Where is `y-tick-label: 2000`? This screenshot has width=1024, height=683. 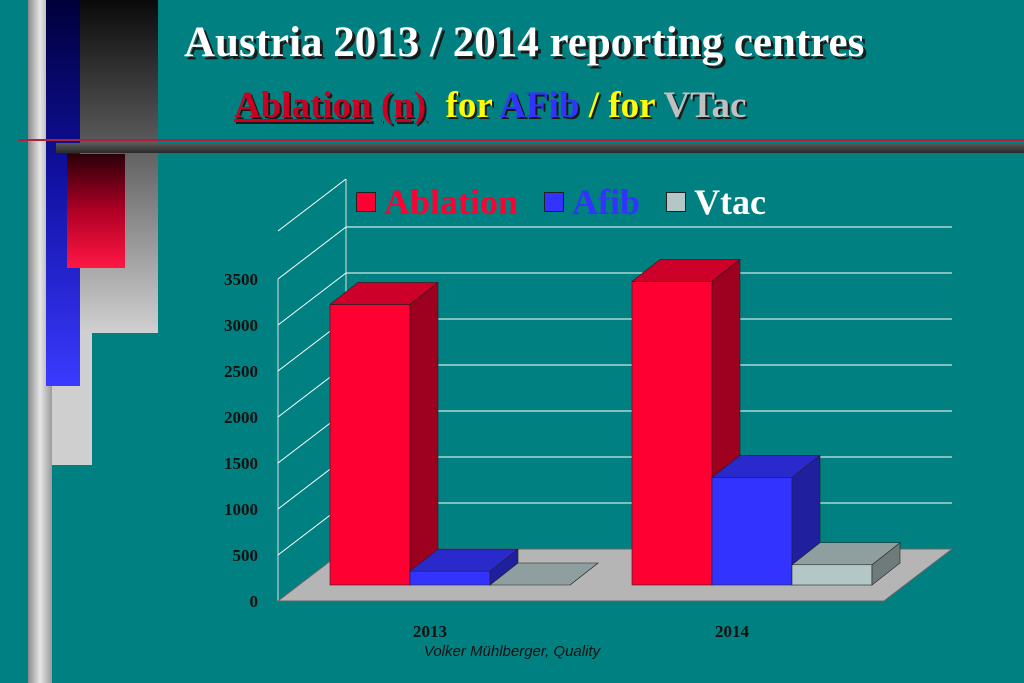 y-tick-label: 2000 is located at coordinates (241, 417).